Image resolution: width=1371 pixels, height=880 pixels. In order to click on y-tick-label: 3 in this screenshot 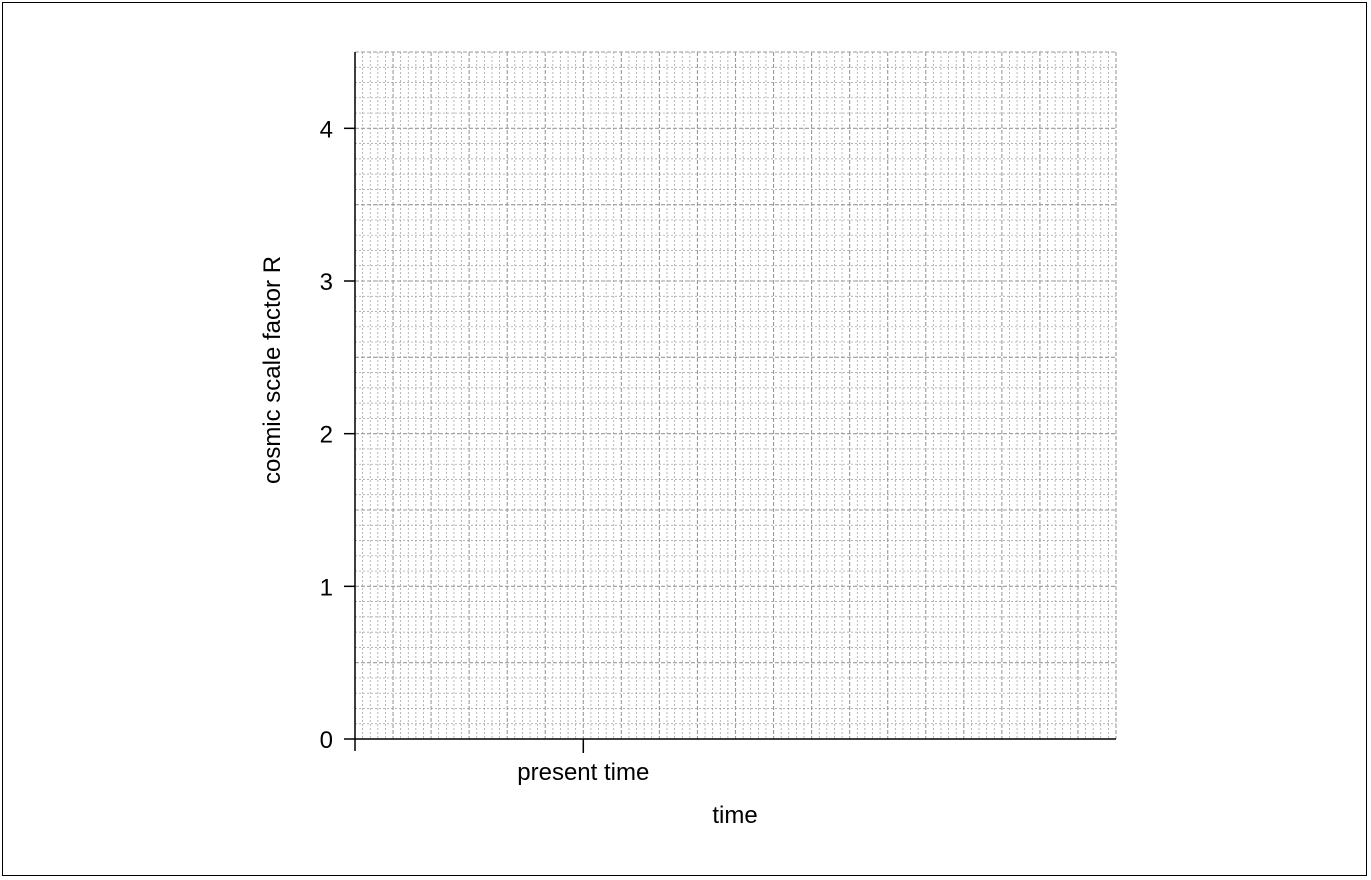, I will do `click(326, 282)`.